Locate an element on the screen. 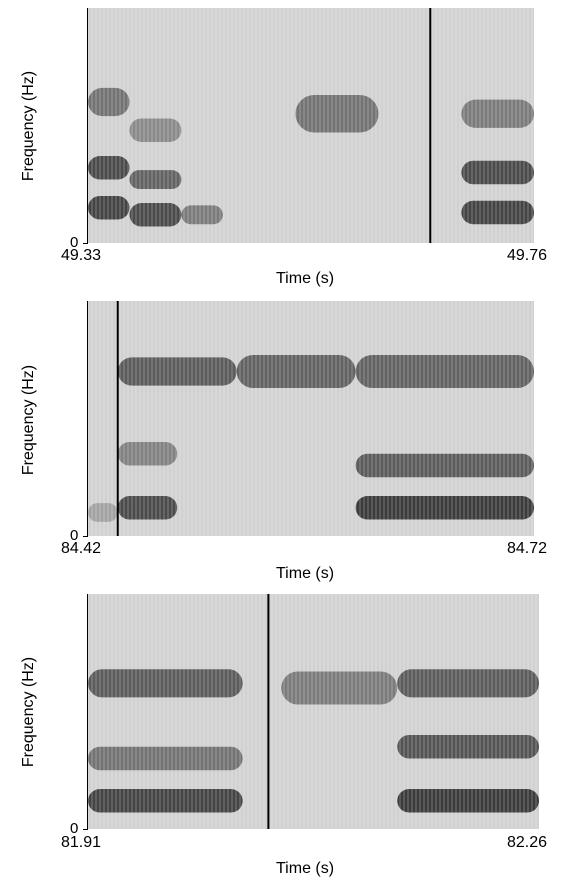 The height and width of the screenshot is (884, 563). x-start-label: 81.91 is located at coordinates (81, 842).